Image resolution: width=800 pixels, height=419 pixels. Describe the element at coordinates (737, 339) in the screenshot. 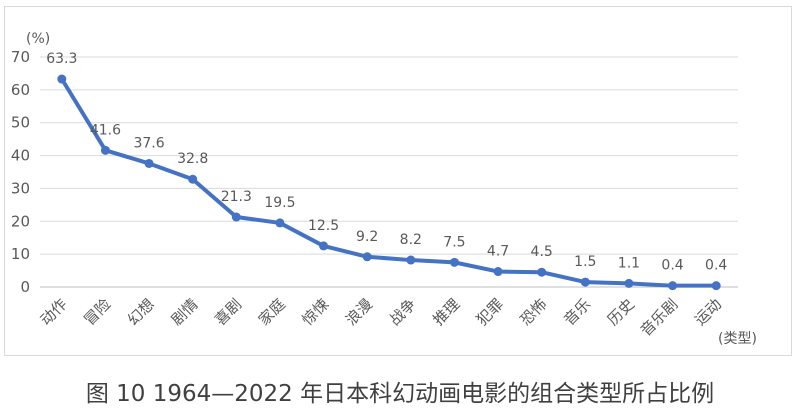

I see `x-axis-unit-label: (类型)` at that location.